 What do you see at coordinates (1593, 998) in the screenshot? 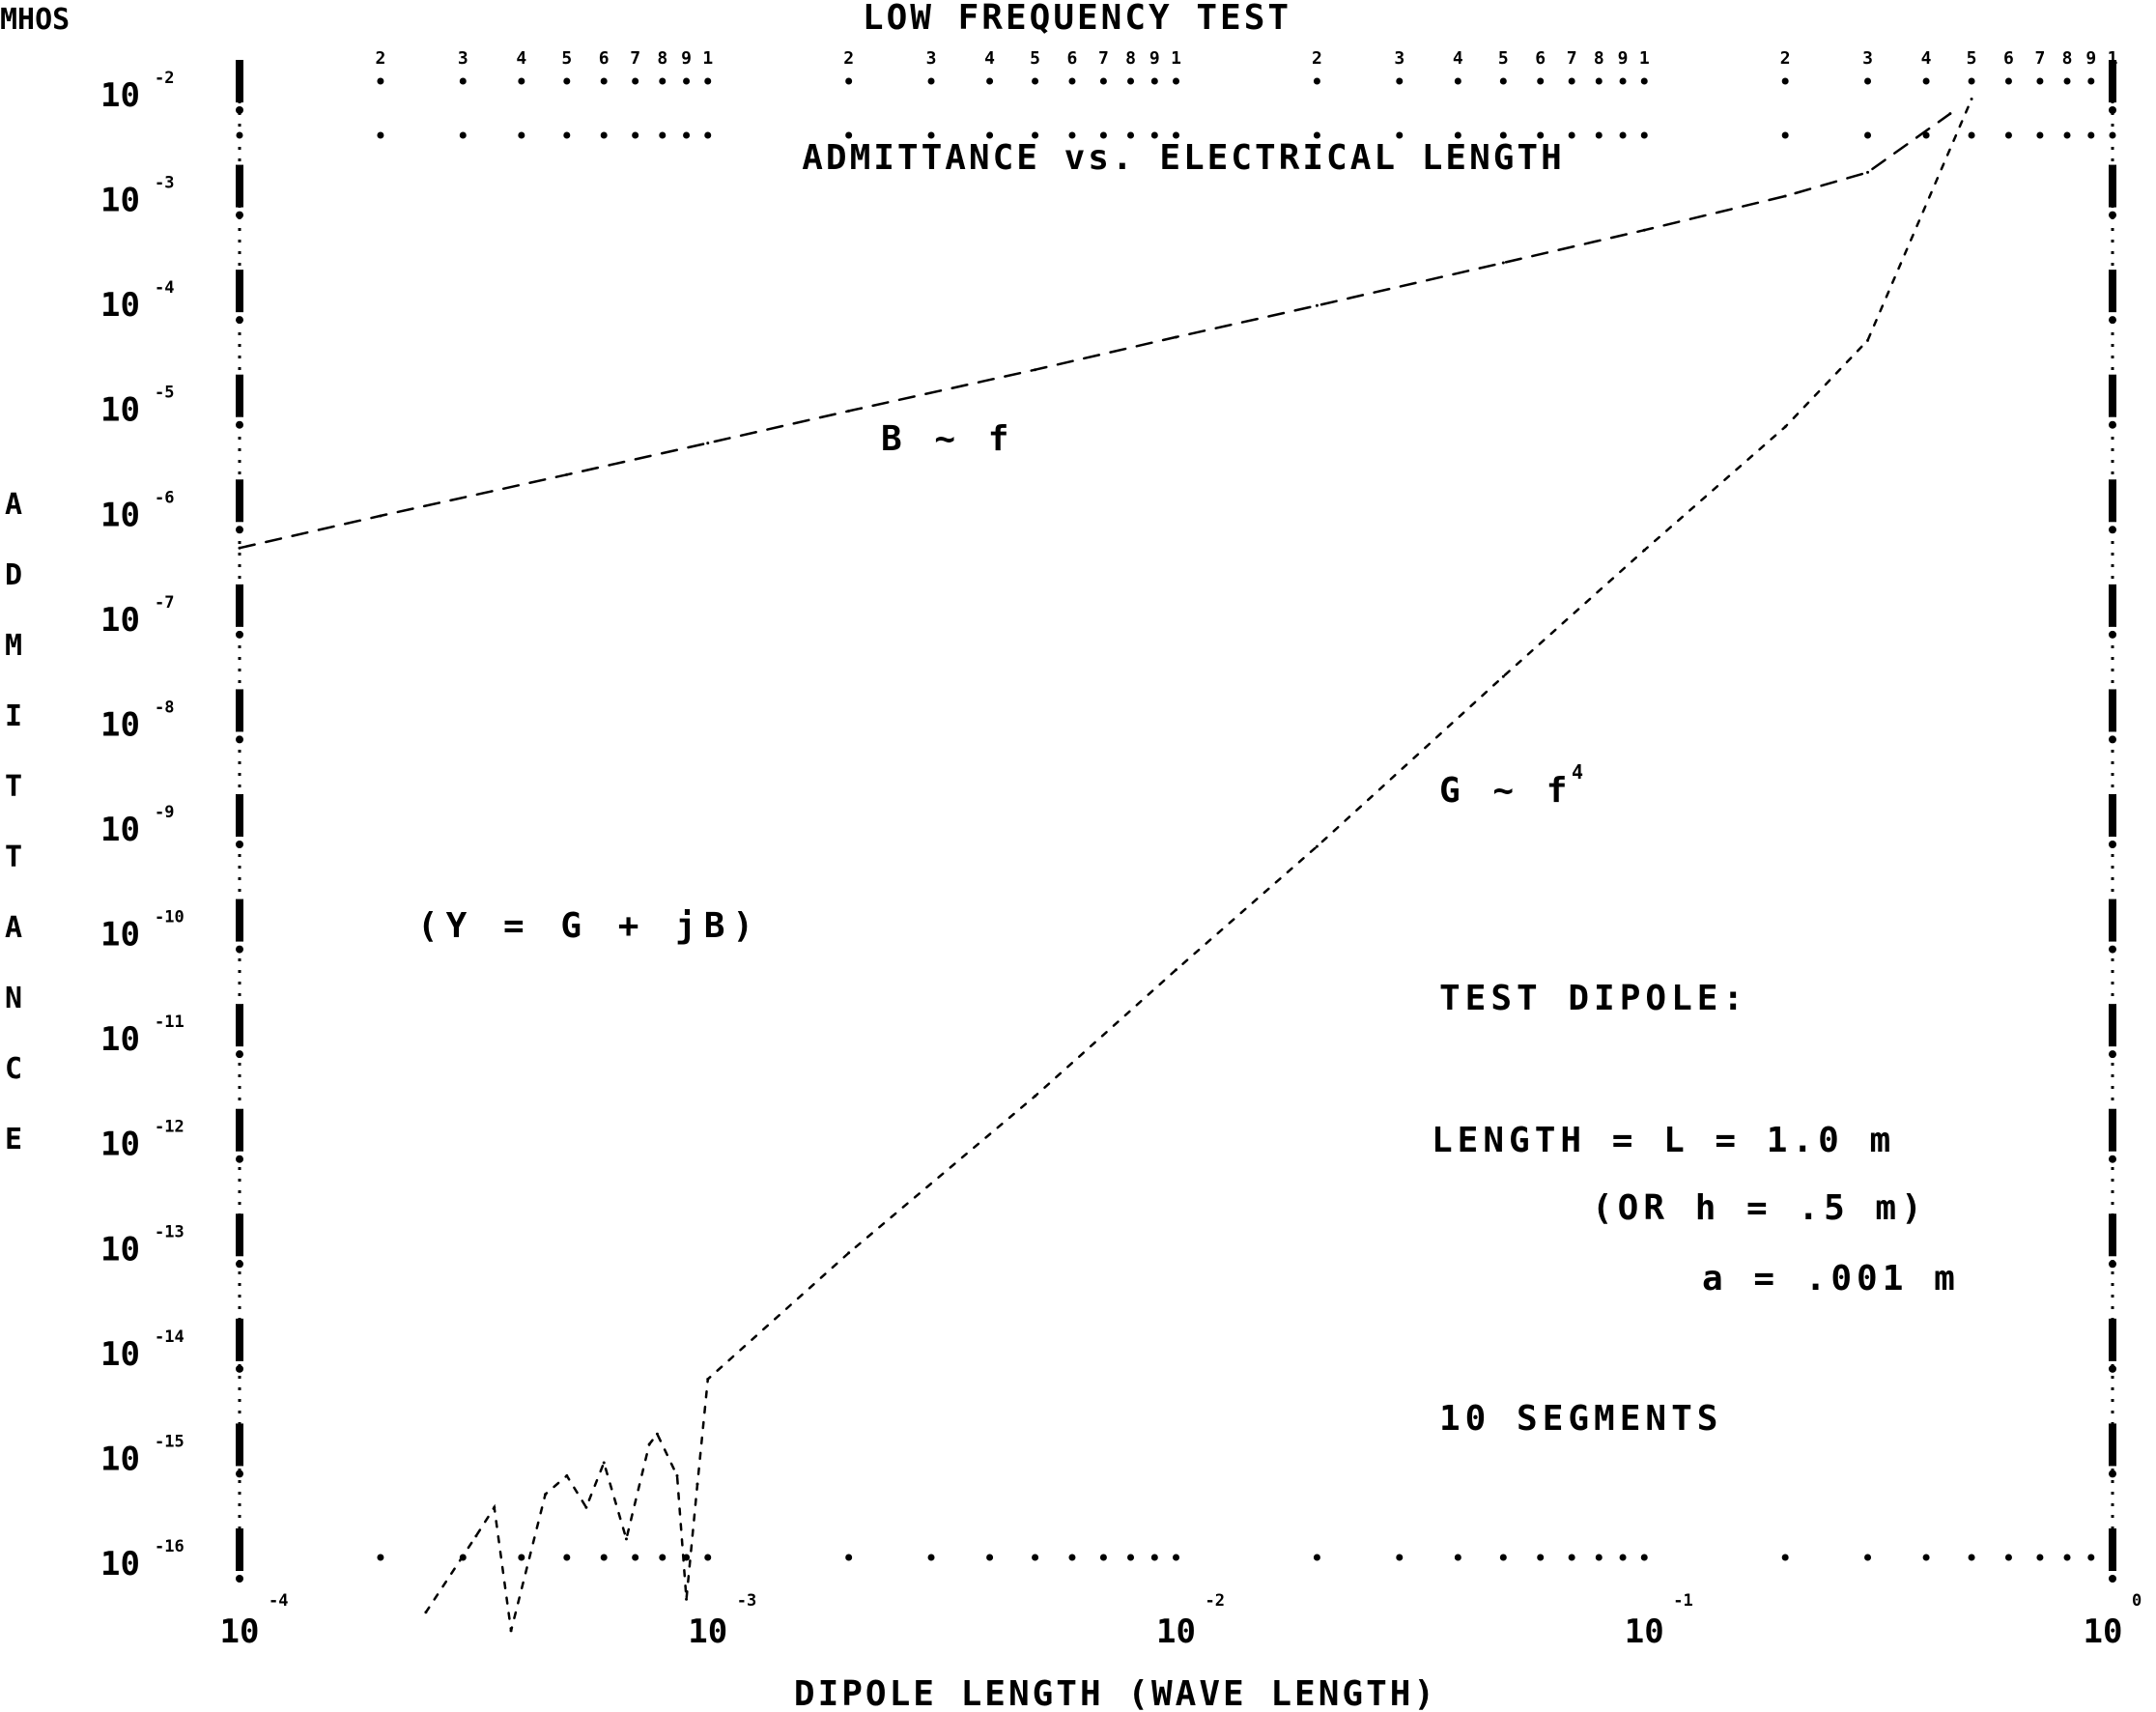
I see `dipole-title: TEST DIPOLE:` at bounding box center [1593, 998].